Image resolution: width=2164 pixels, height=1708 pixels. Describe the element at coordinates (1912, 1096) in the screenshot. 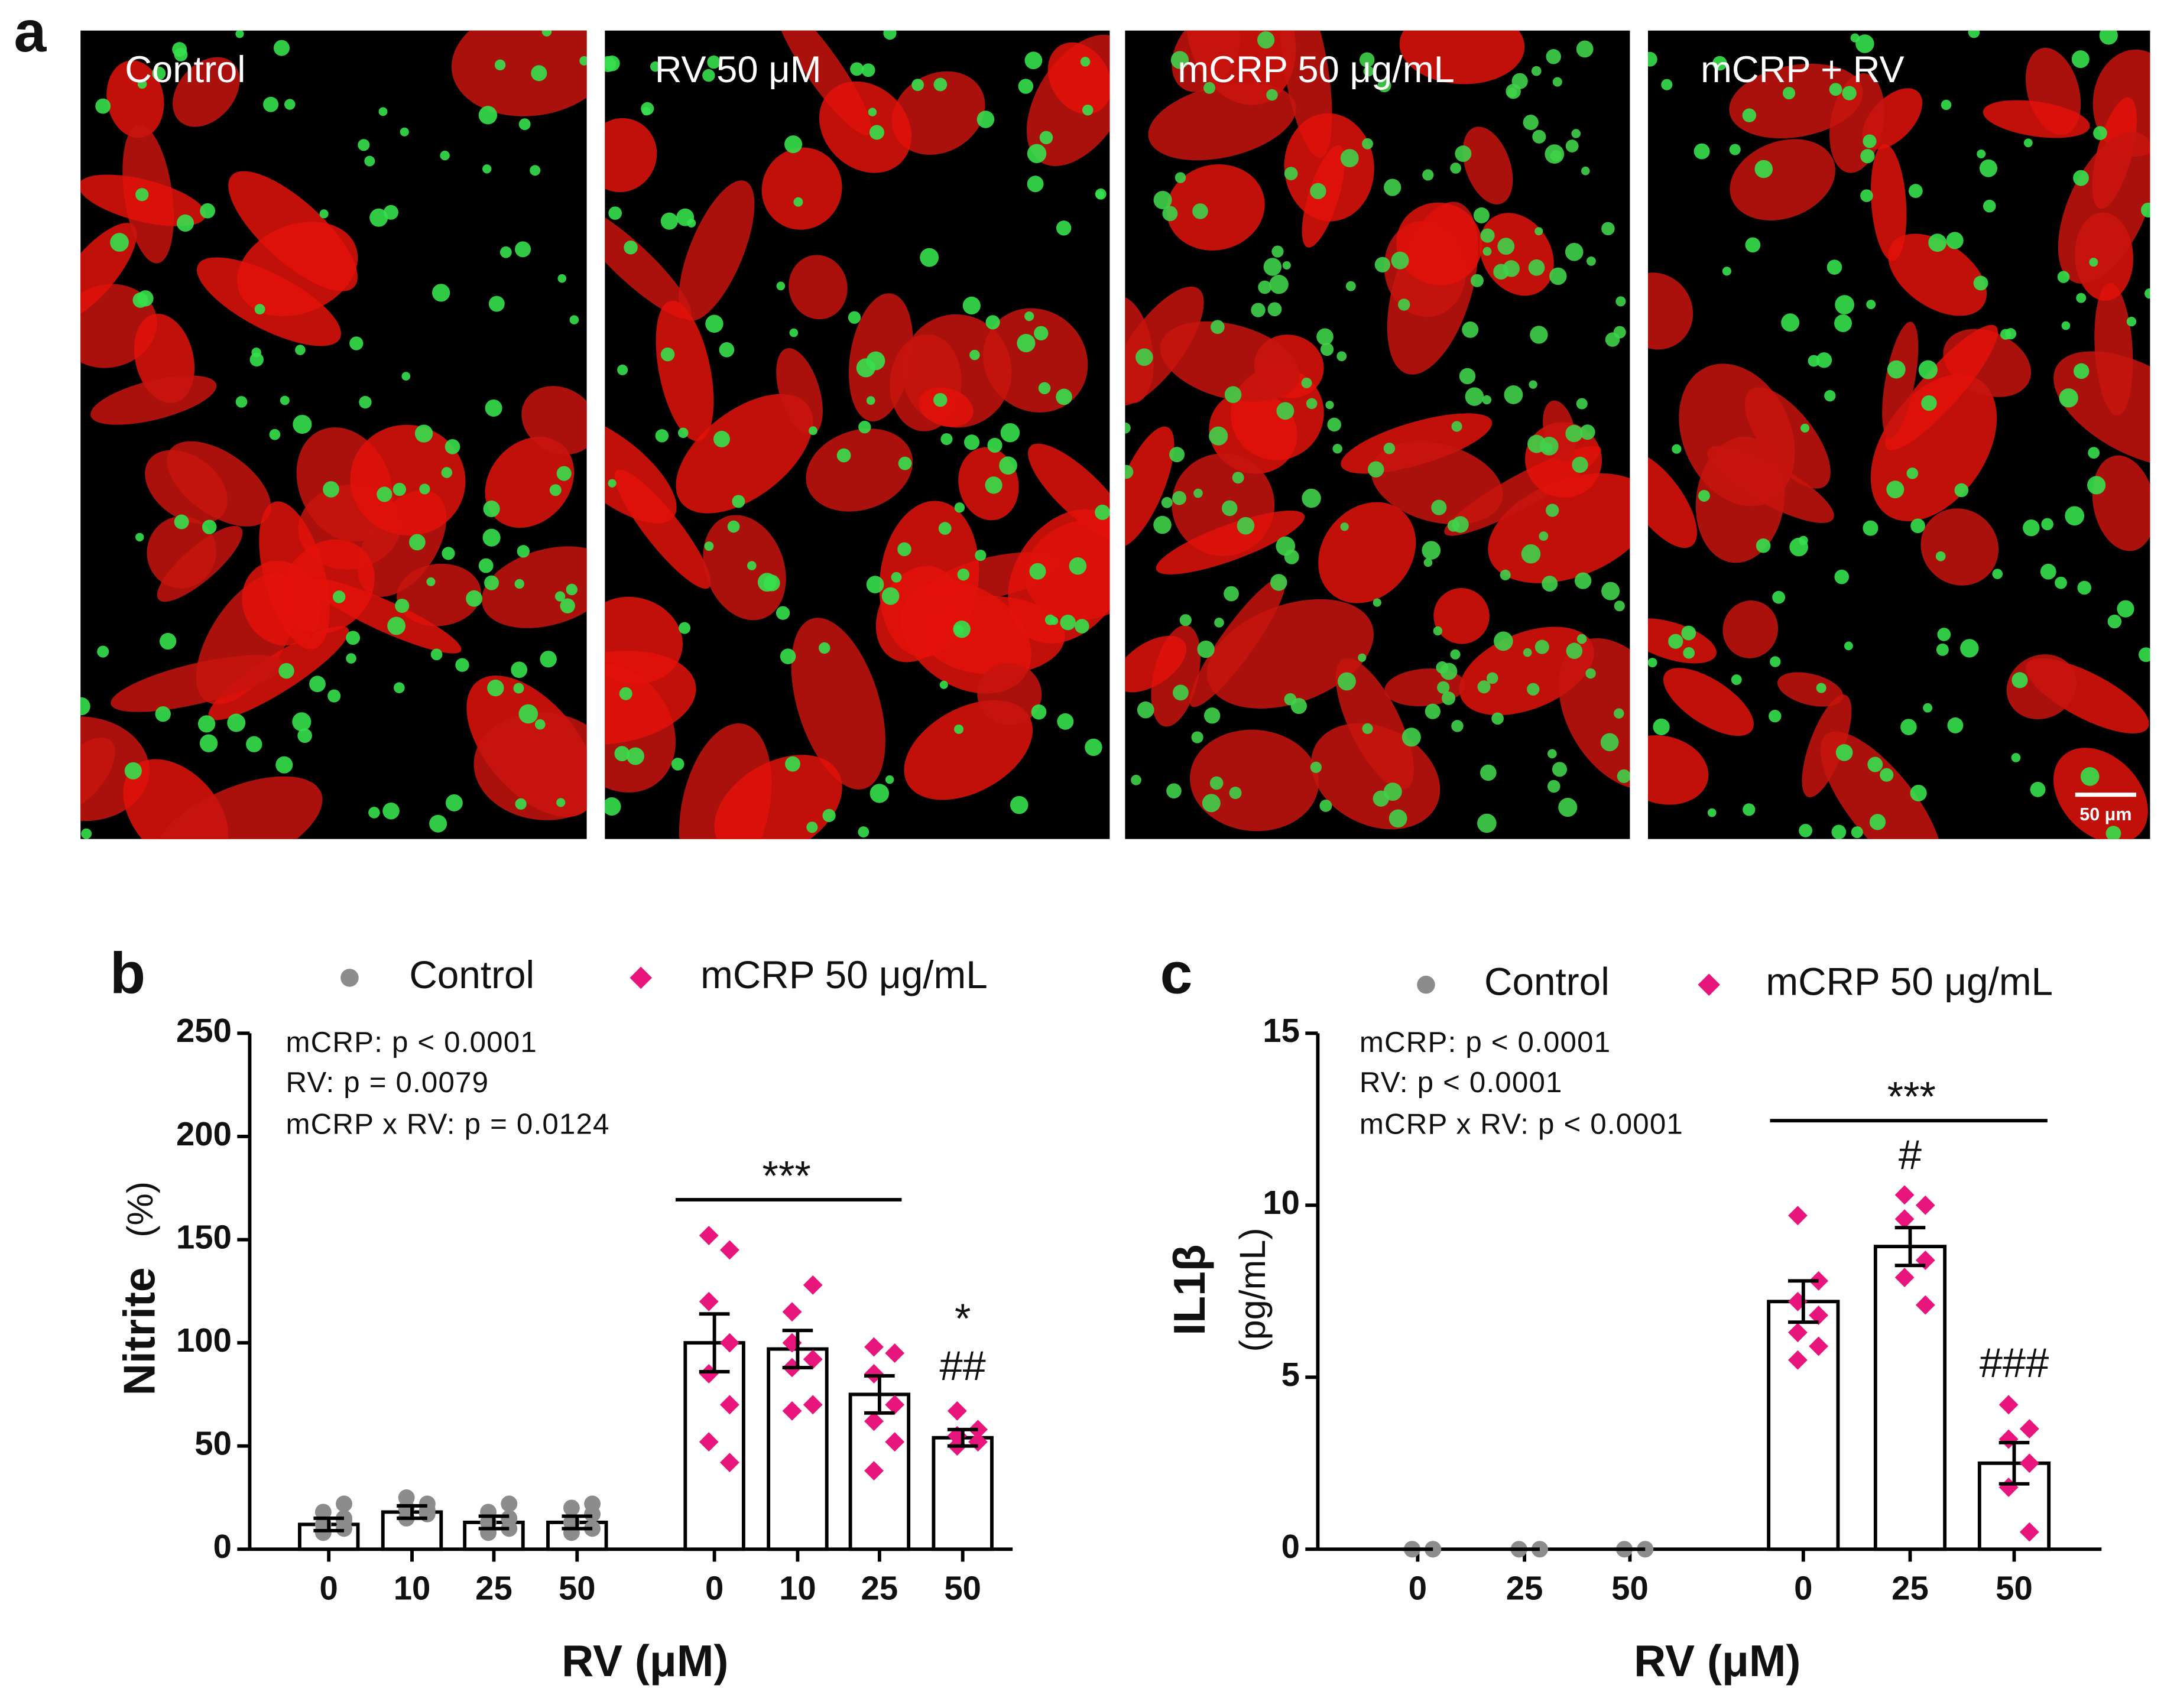

I see `significance-label: ***` at that location.